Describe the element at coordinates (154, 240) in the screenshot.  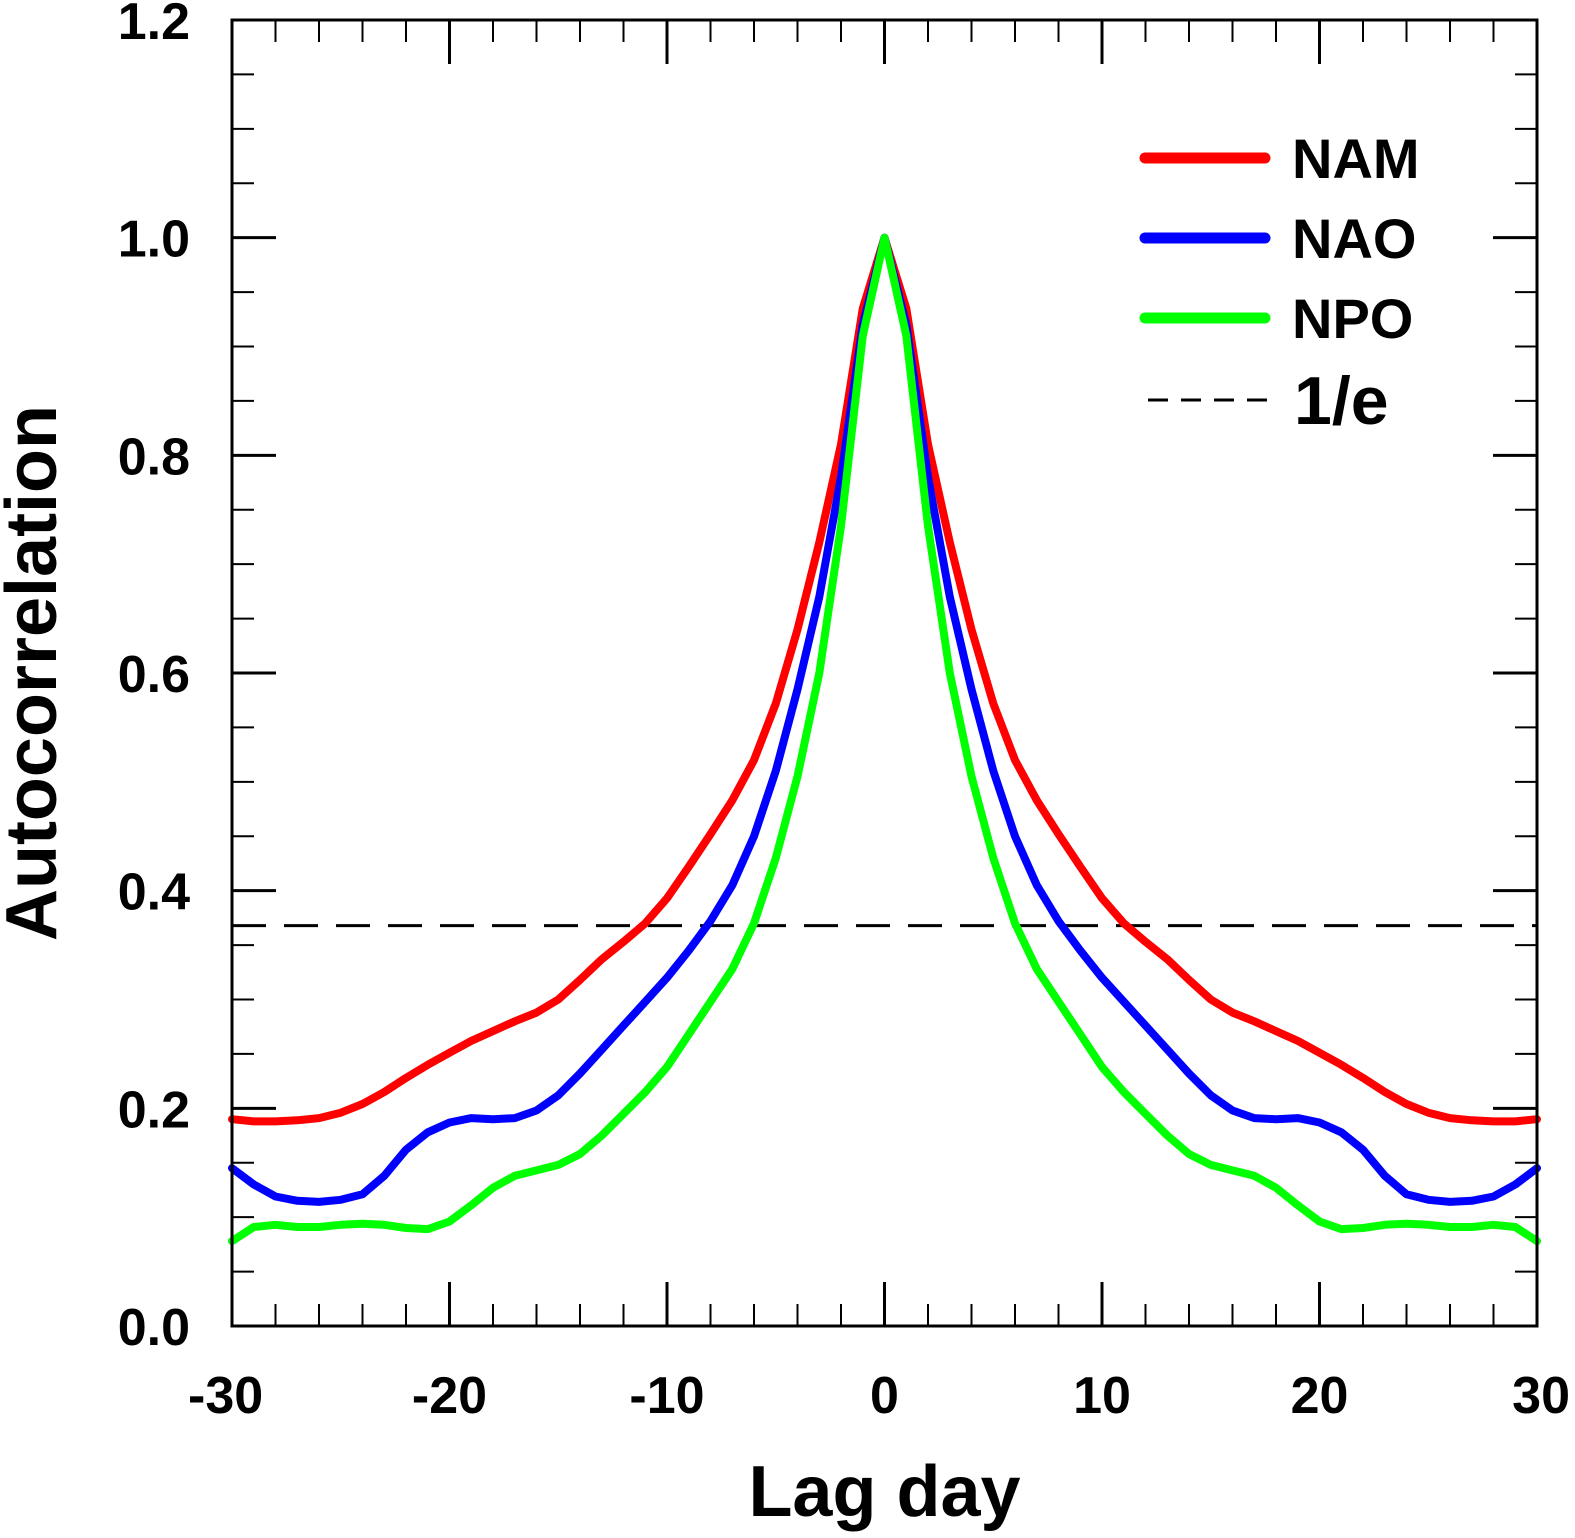
I see `y-tick-label: 1.0` at that location.